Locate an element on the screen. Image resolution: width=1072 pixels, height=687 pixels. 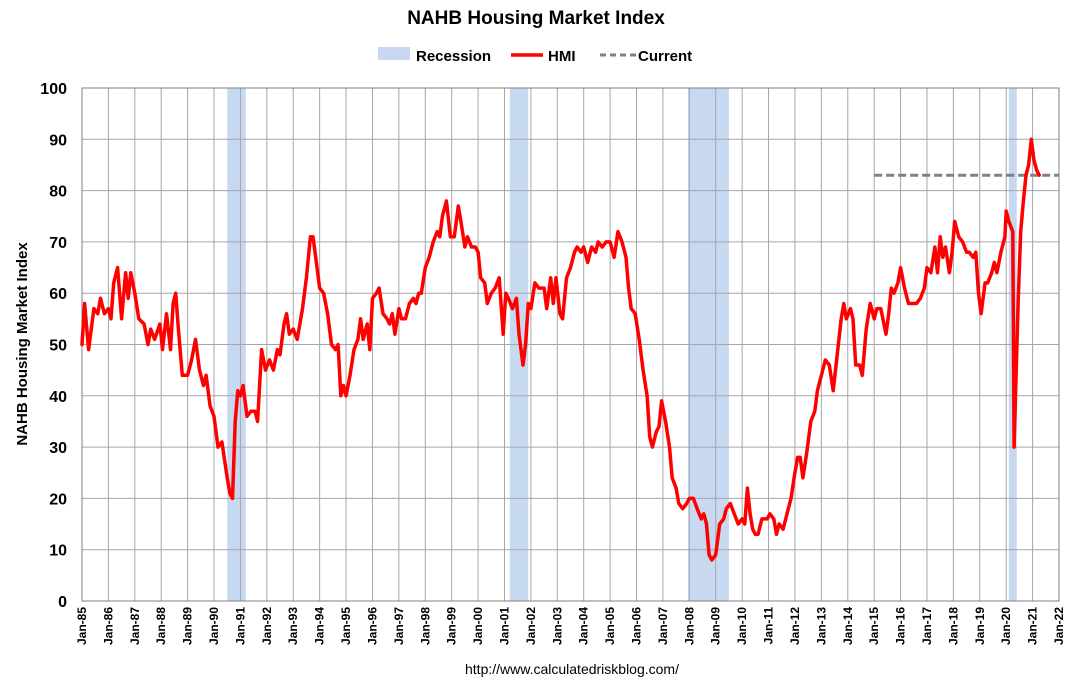
x-tick-label: Jan-00 is located at coordinates (478, 626).